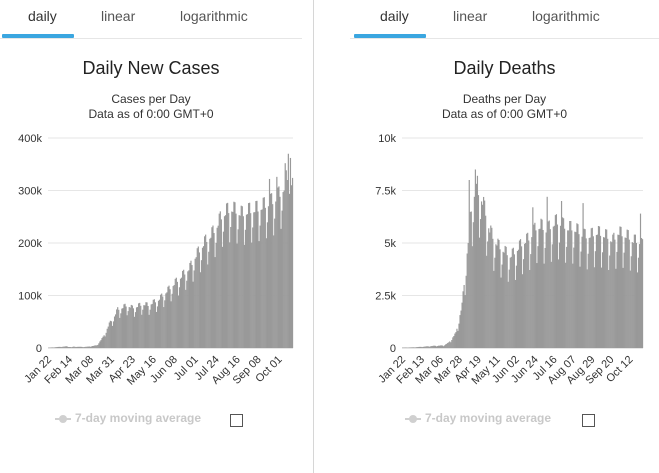  Describe the element at coordinates (504, 99) in the screenshot. I see `chart-subtitle: Deaths per Day` at that location.